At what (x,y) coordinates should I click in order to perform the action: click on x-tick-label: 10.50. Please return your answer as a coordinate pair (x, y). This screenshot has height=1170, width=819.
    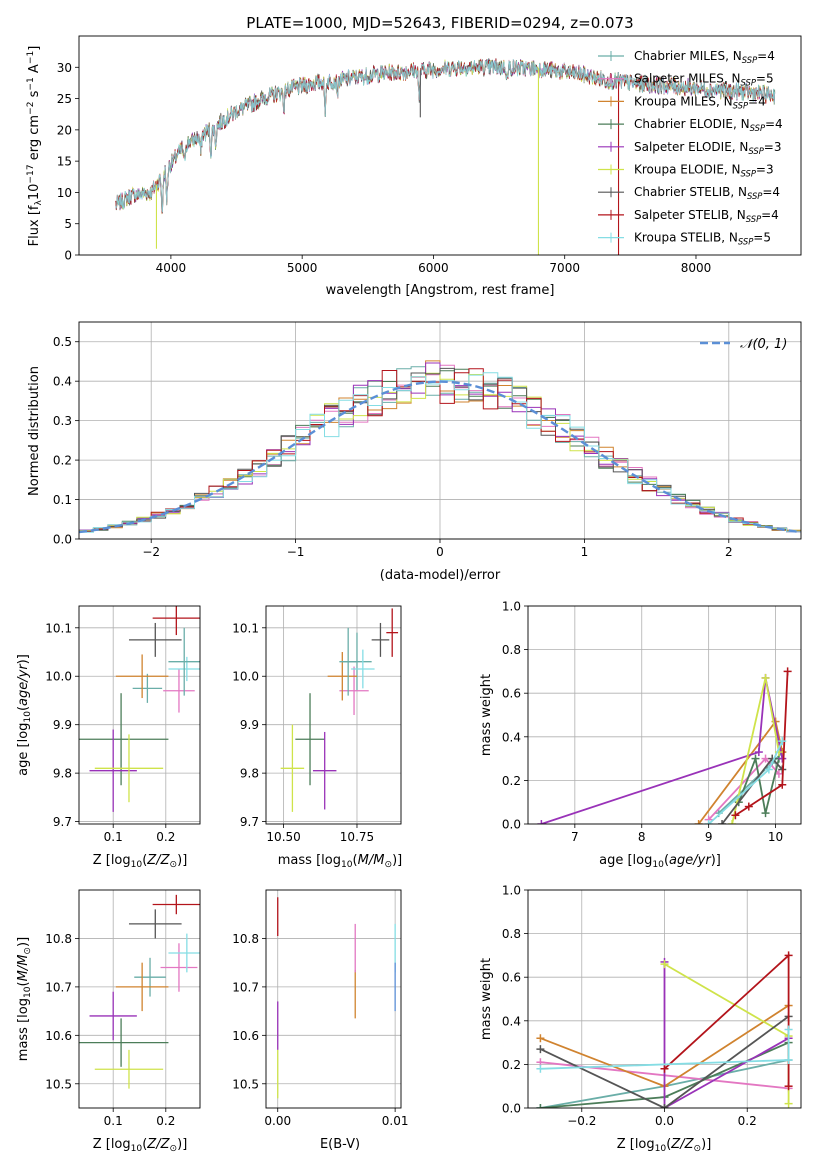
    Looking at the image, I should click on (283, 837).